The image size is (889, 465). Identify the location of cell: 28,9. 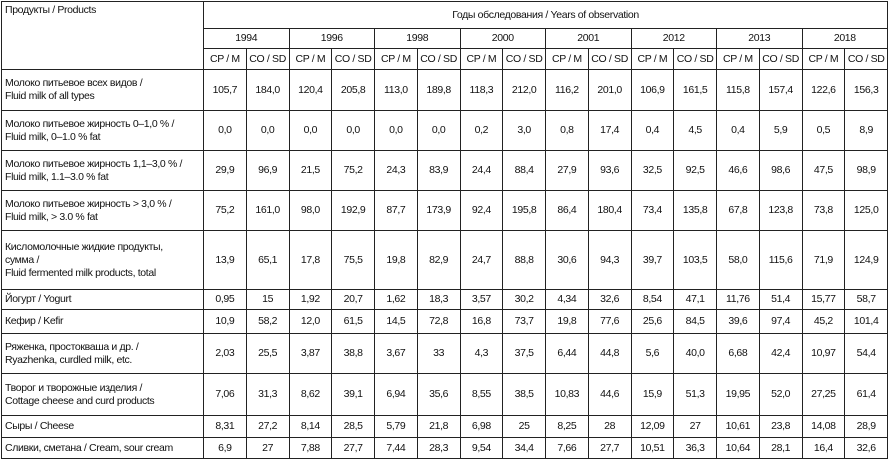
(866, 426).